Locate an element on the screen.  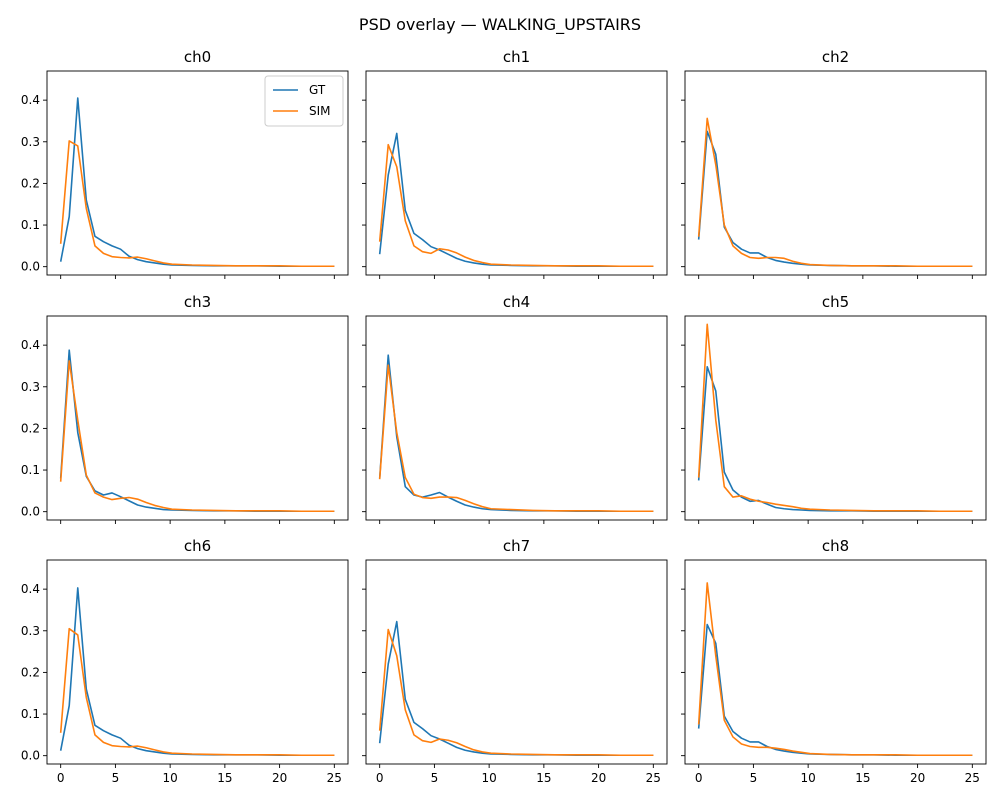
legend: GT SIM is located at coordinates (304, 101).